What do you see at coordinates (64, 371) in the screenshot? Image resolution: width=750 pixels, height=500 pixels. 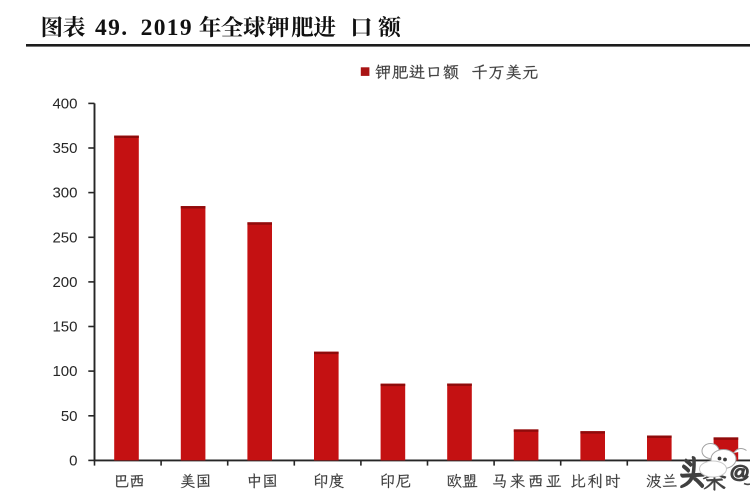 I see `svg-text: 100` at bounding box center [64, 371].